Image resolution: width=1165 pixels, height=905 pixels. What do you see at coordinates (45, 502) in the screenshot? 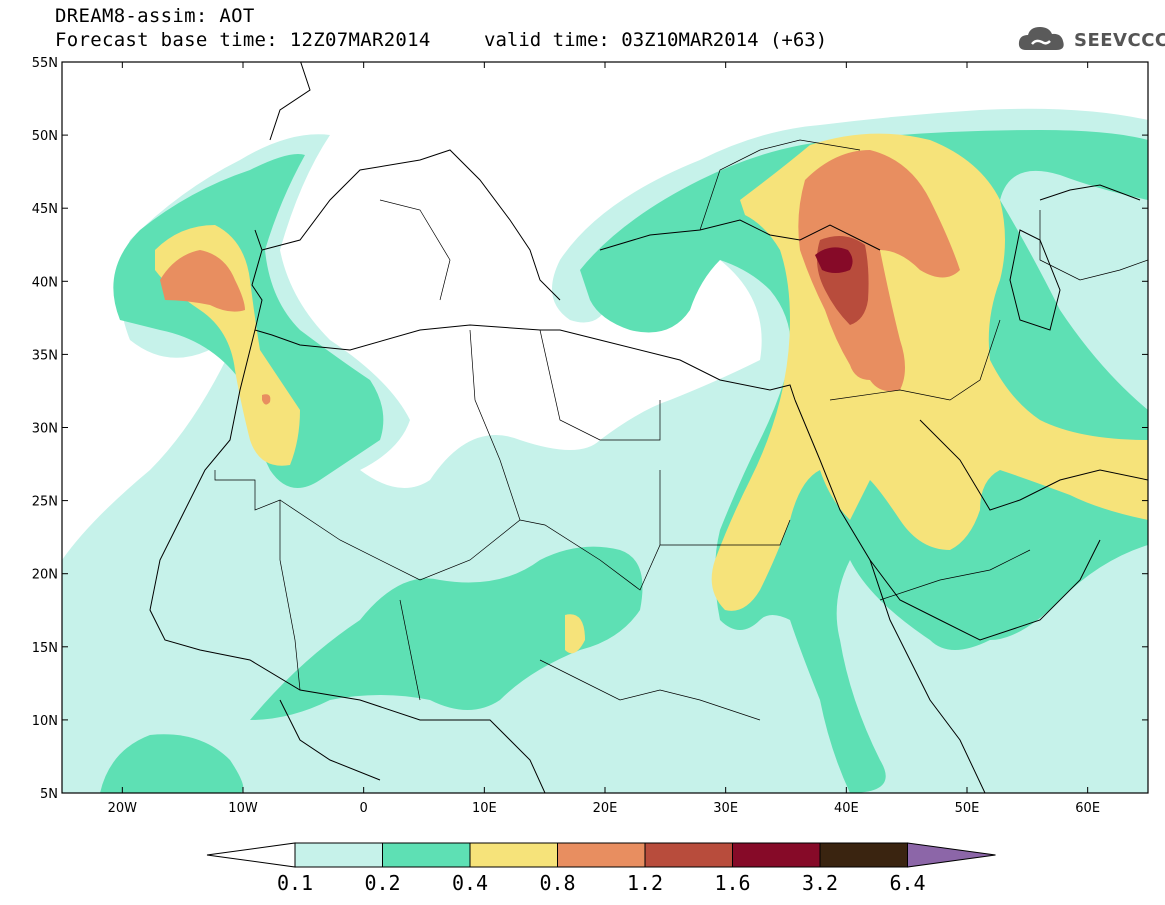
I see `lat-label: 25N` at bounding box center [45, 502].